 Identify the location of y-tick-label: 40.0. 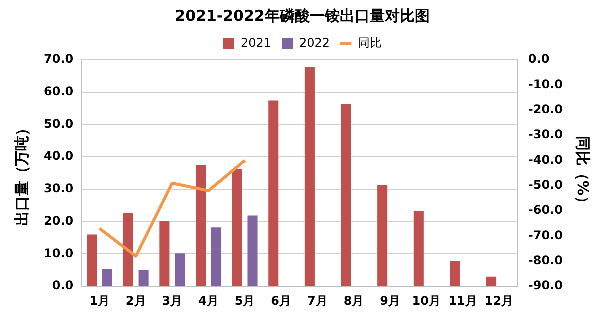
(59, 156).